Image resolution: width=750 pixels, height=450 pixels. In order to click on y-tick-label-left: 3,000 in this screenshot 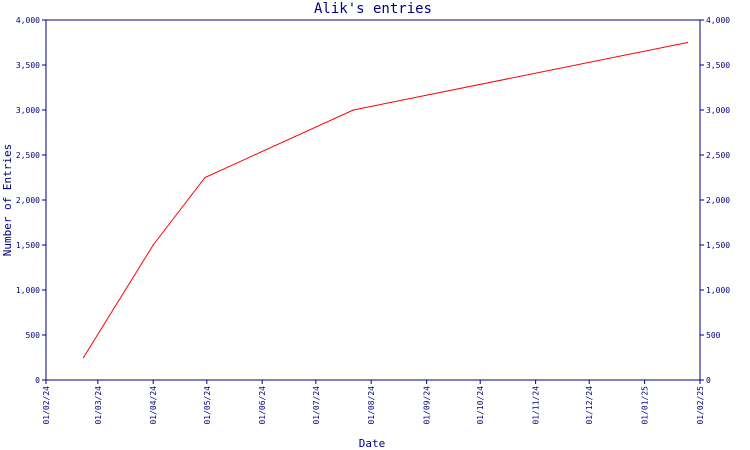, I will do `click(28, 110)`.